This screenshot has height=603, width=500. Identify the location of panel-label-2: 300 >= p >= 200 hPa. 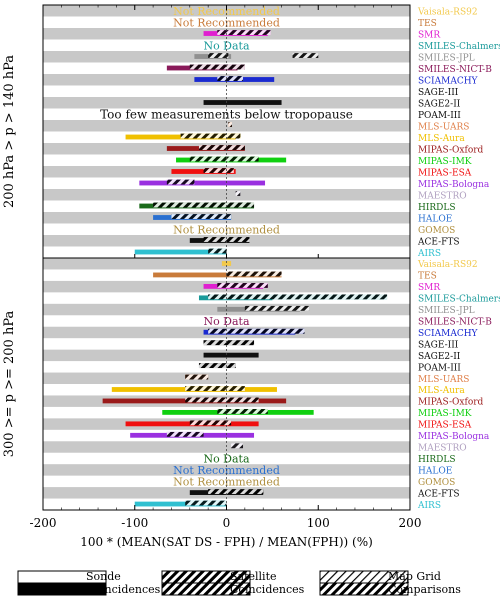
(9, 384).